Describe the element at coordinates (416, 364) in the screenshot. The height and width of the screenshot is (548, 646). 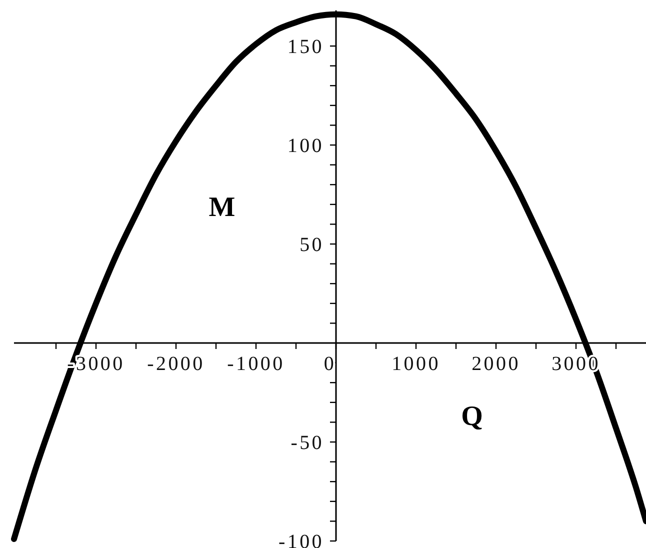
I see `x-tick-label: 1000` at that location.